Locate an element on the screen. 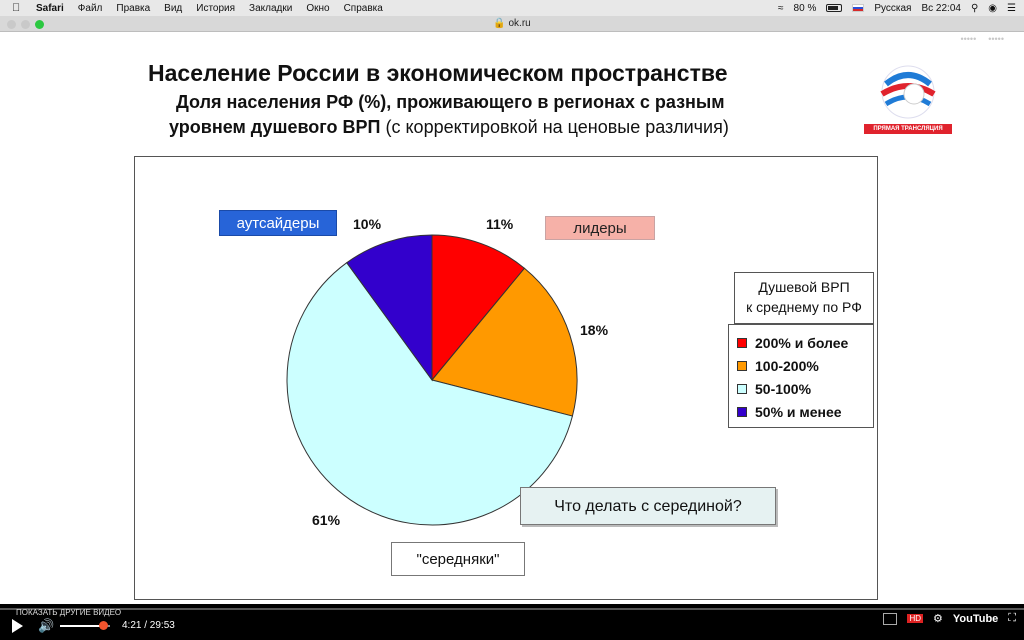 The width and height of the screenshot is (1024, 640). clock: Вс 22:04 is located at coordinates (941, 8).